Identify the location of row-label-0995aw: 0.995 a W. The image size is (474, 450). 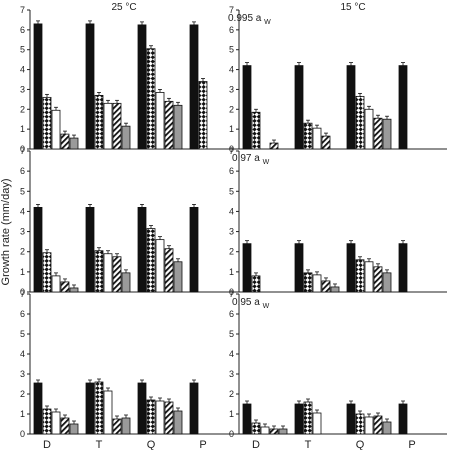
(249, 19).